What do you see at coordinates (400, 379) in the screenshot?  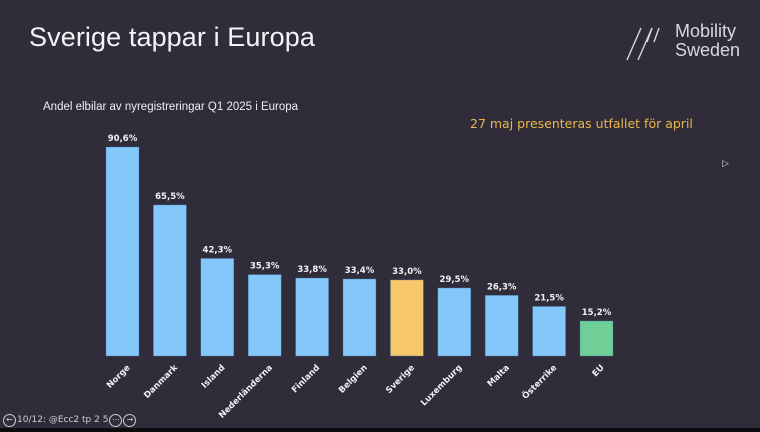 I see `category-label: Sverige` at bounding box center [400, 379].